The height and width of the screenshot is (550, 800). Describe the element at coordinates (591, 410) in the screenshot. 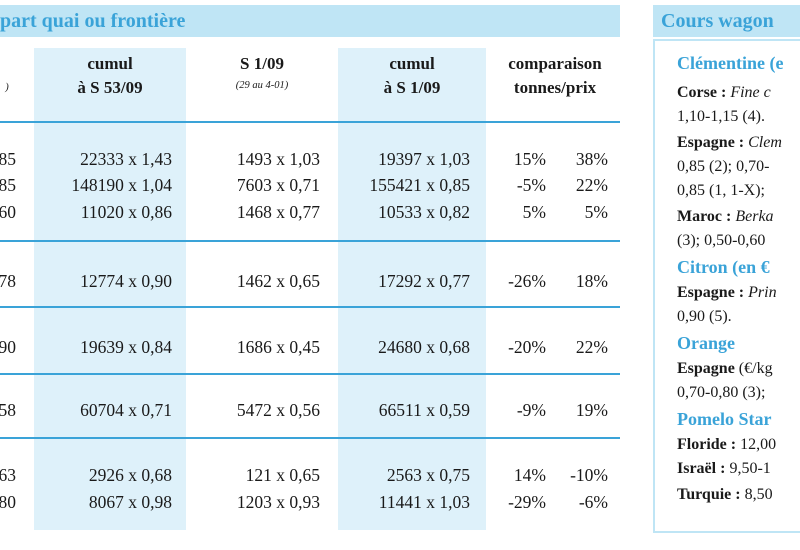

I see `table-cell: 19%` at that location.